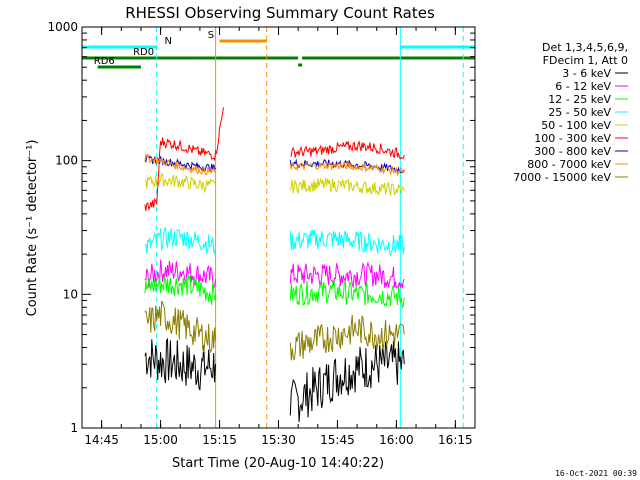 The width and height of the screenshot is (640, 480). I want to click on chart-title: RHESSI Observing Summary Count Rates, so click(280, 13).